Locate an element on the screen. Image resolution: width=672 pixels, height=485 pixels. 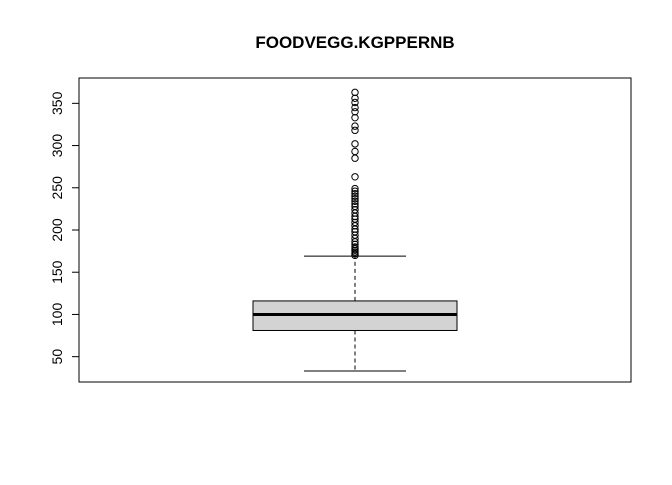
outlier-group is located at coordinates (355, 174).